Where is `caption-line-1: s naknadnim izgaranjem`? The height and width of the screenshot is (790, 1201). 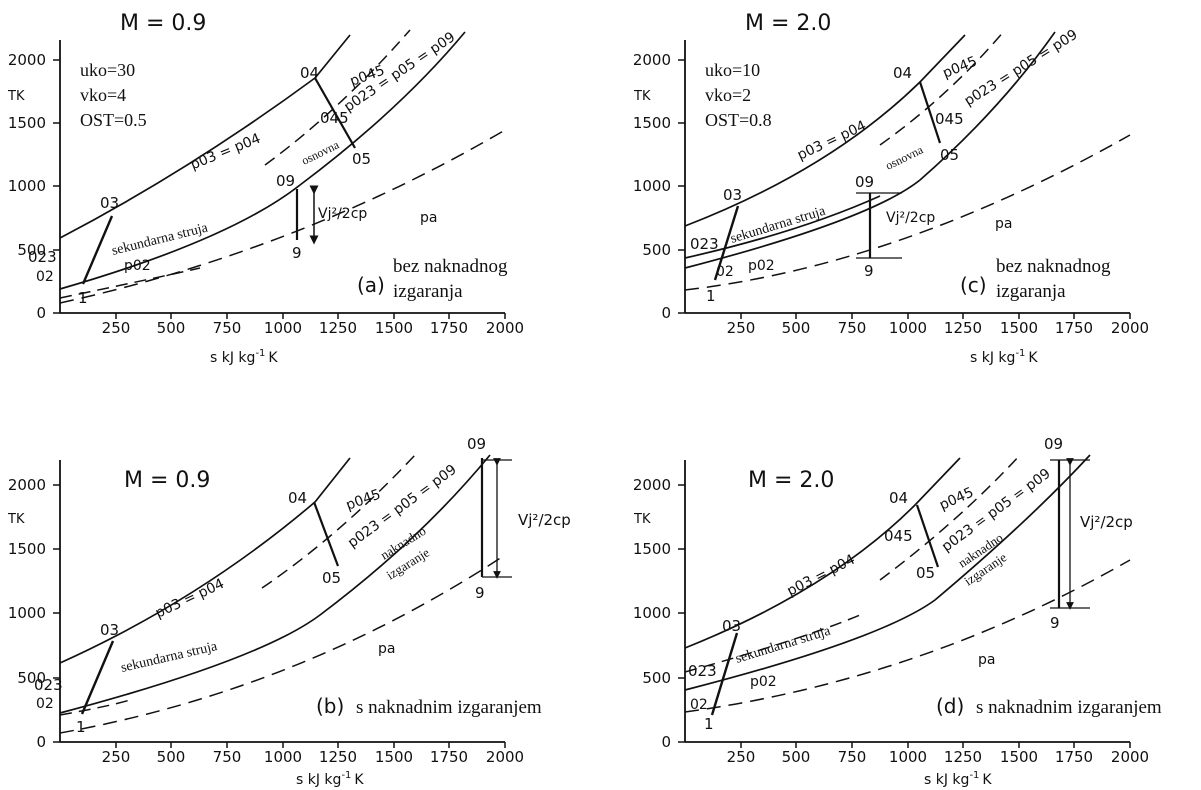 caption-line-1: s naknadnim izgaranjem is located at coordinates (449, 707).